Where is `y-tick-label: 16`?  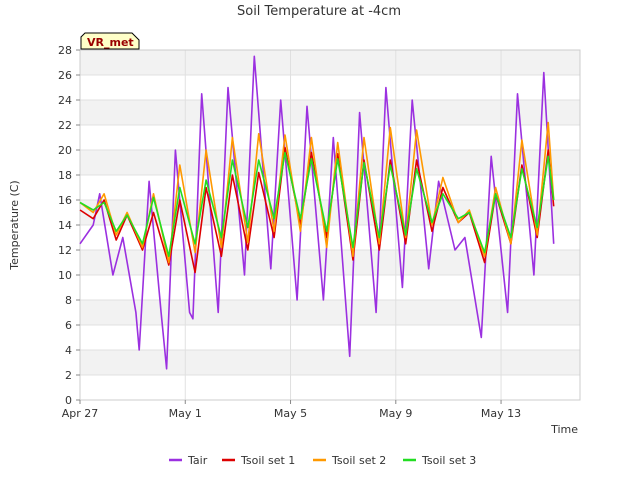 y-tick-label: 16 is located at coordinates (65, 200).